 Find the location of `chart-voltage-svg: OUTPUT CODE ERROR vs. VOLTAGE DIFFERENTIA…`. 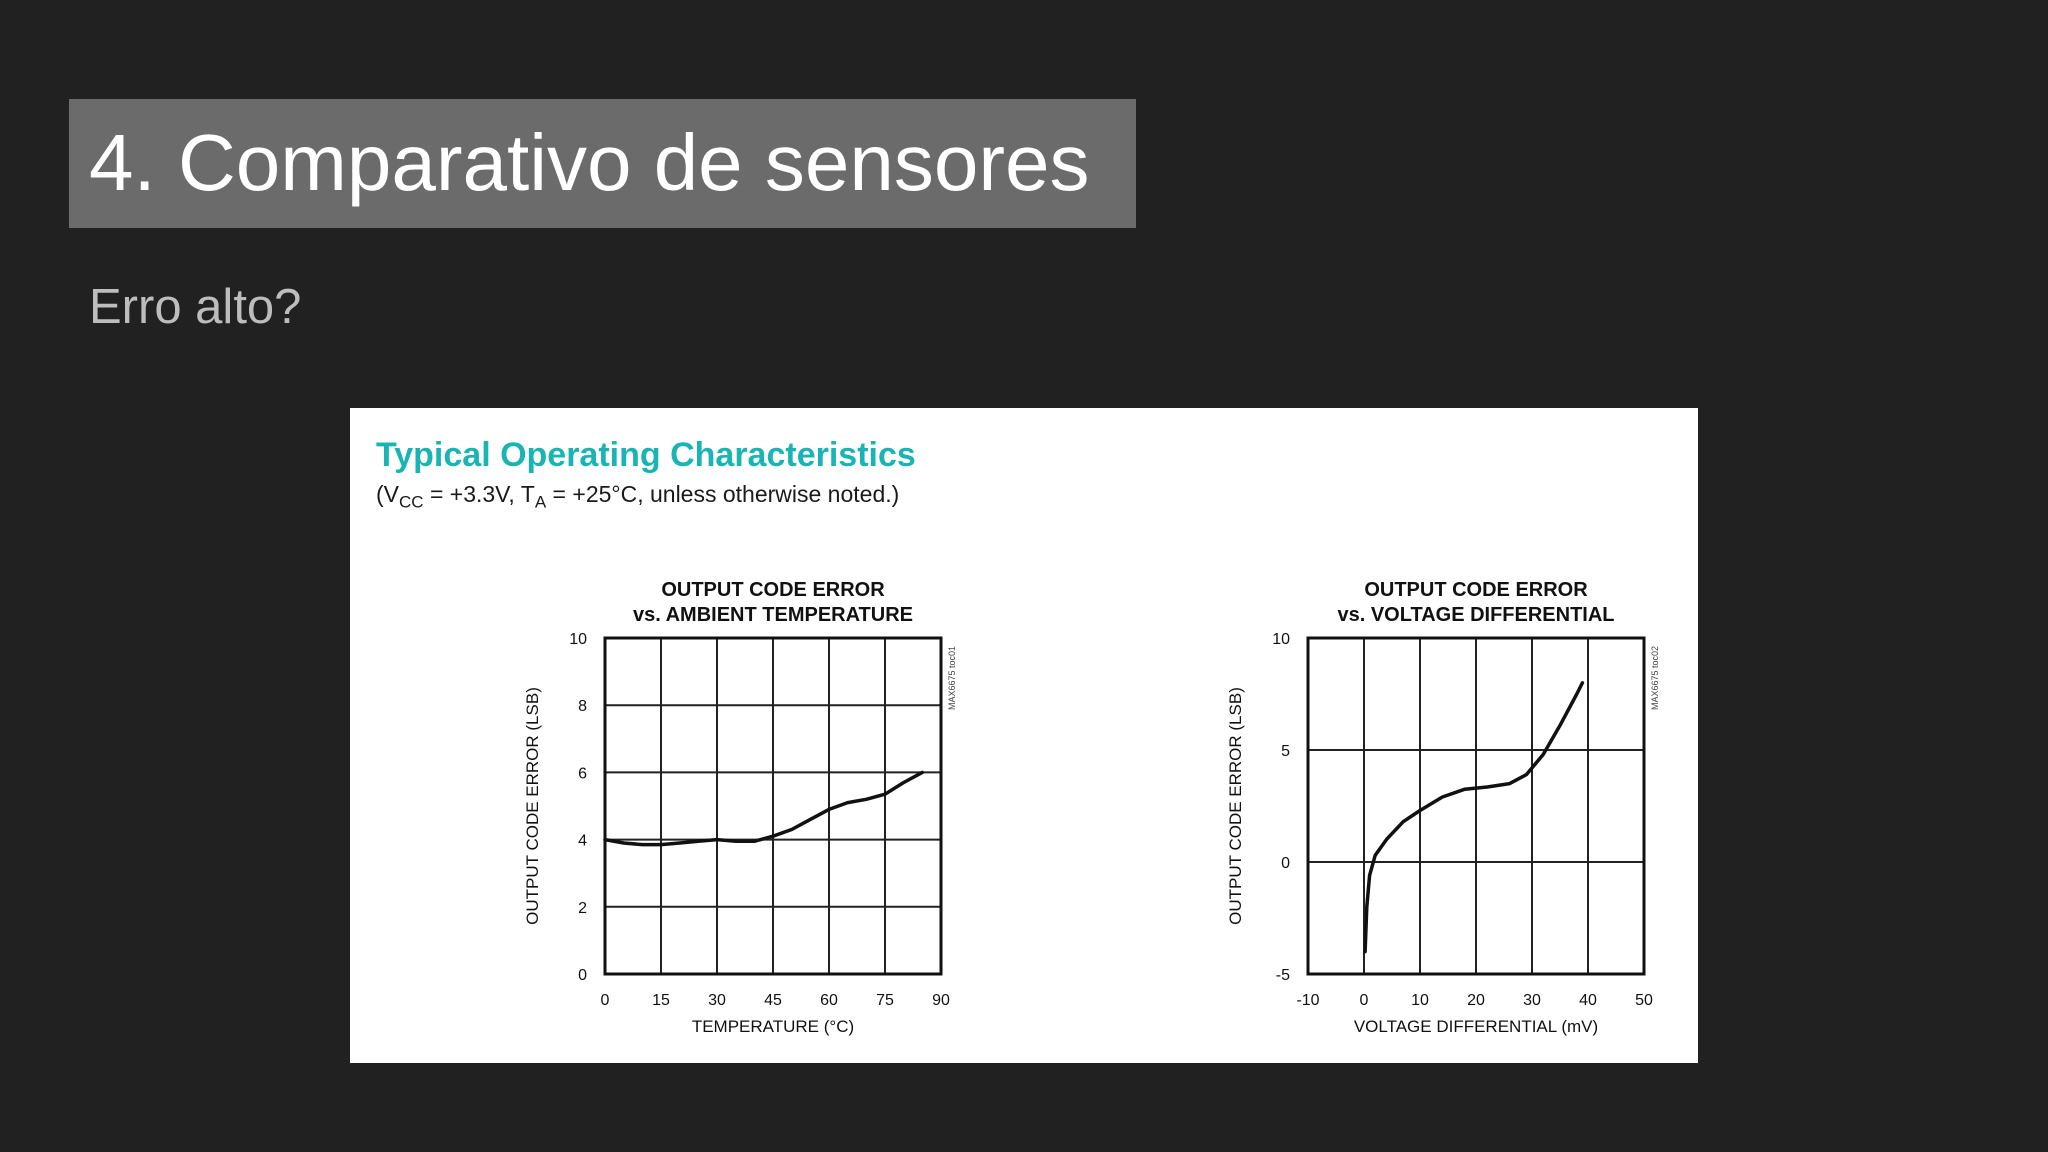

chart-voltage-svg: OUTPUT CODE ERROR vs. VOLTAGE DIFFERENTIA… is located at coordinates (1443, 807).